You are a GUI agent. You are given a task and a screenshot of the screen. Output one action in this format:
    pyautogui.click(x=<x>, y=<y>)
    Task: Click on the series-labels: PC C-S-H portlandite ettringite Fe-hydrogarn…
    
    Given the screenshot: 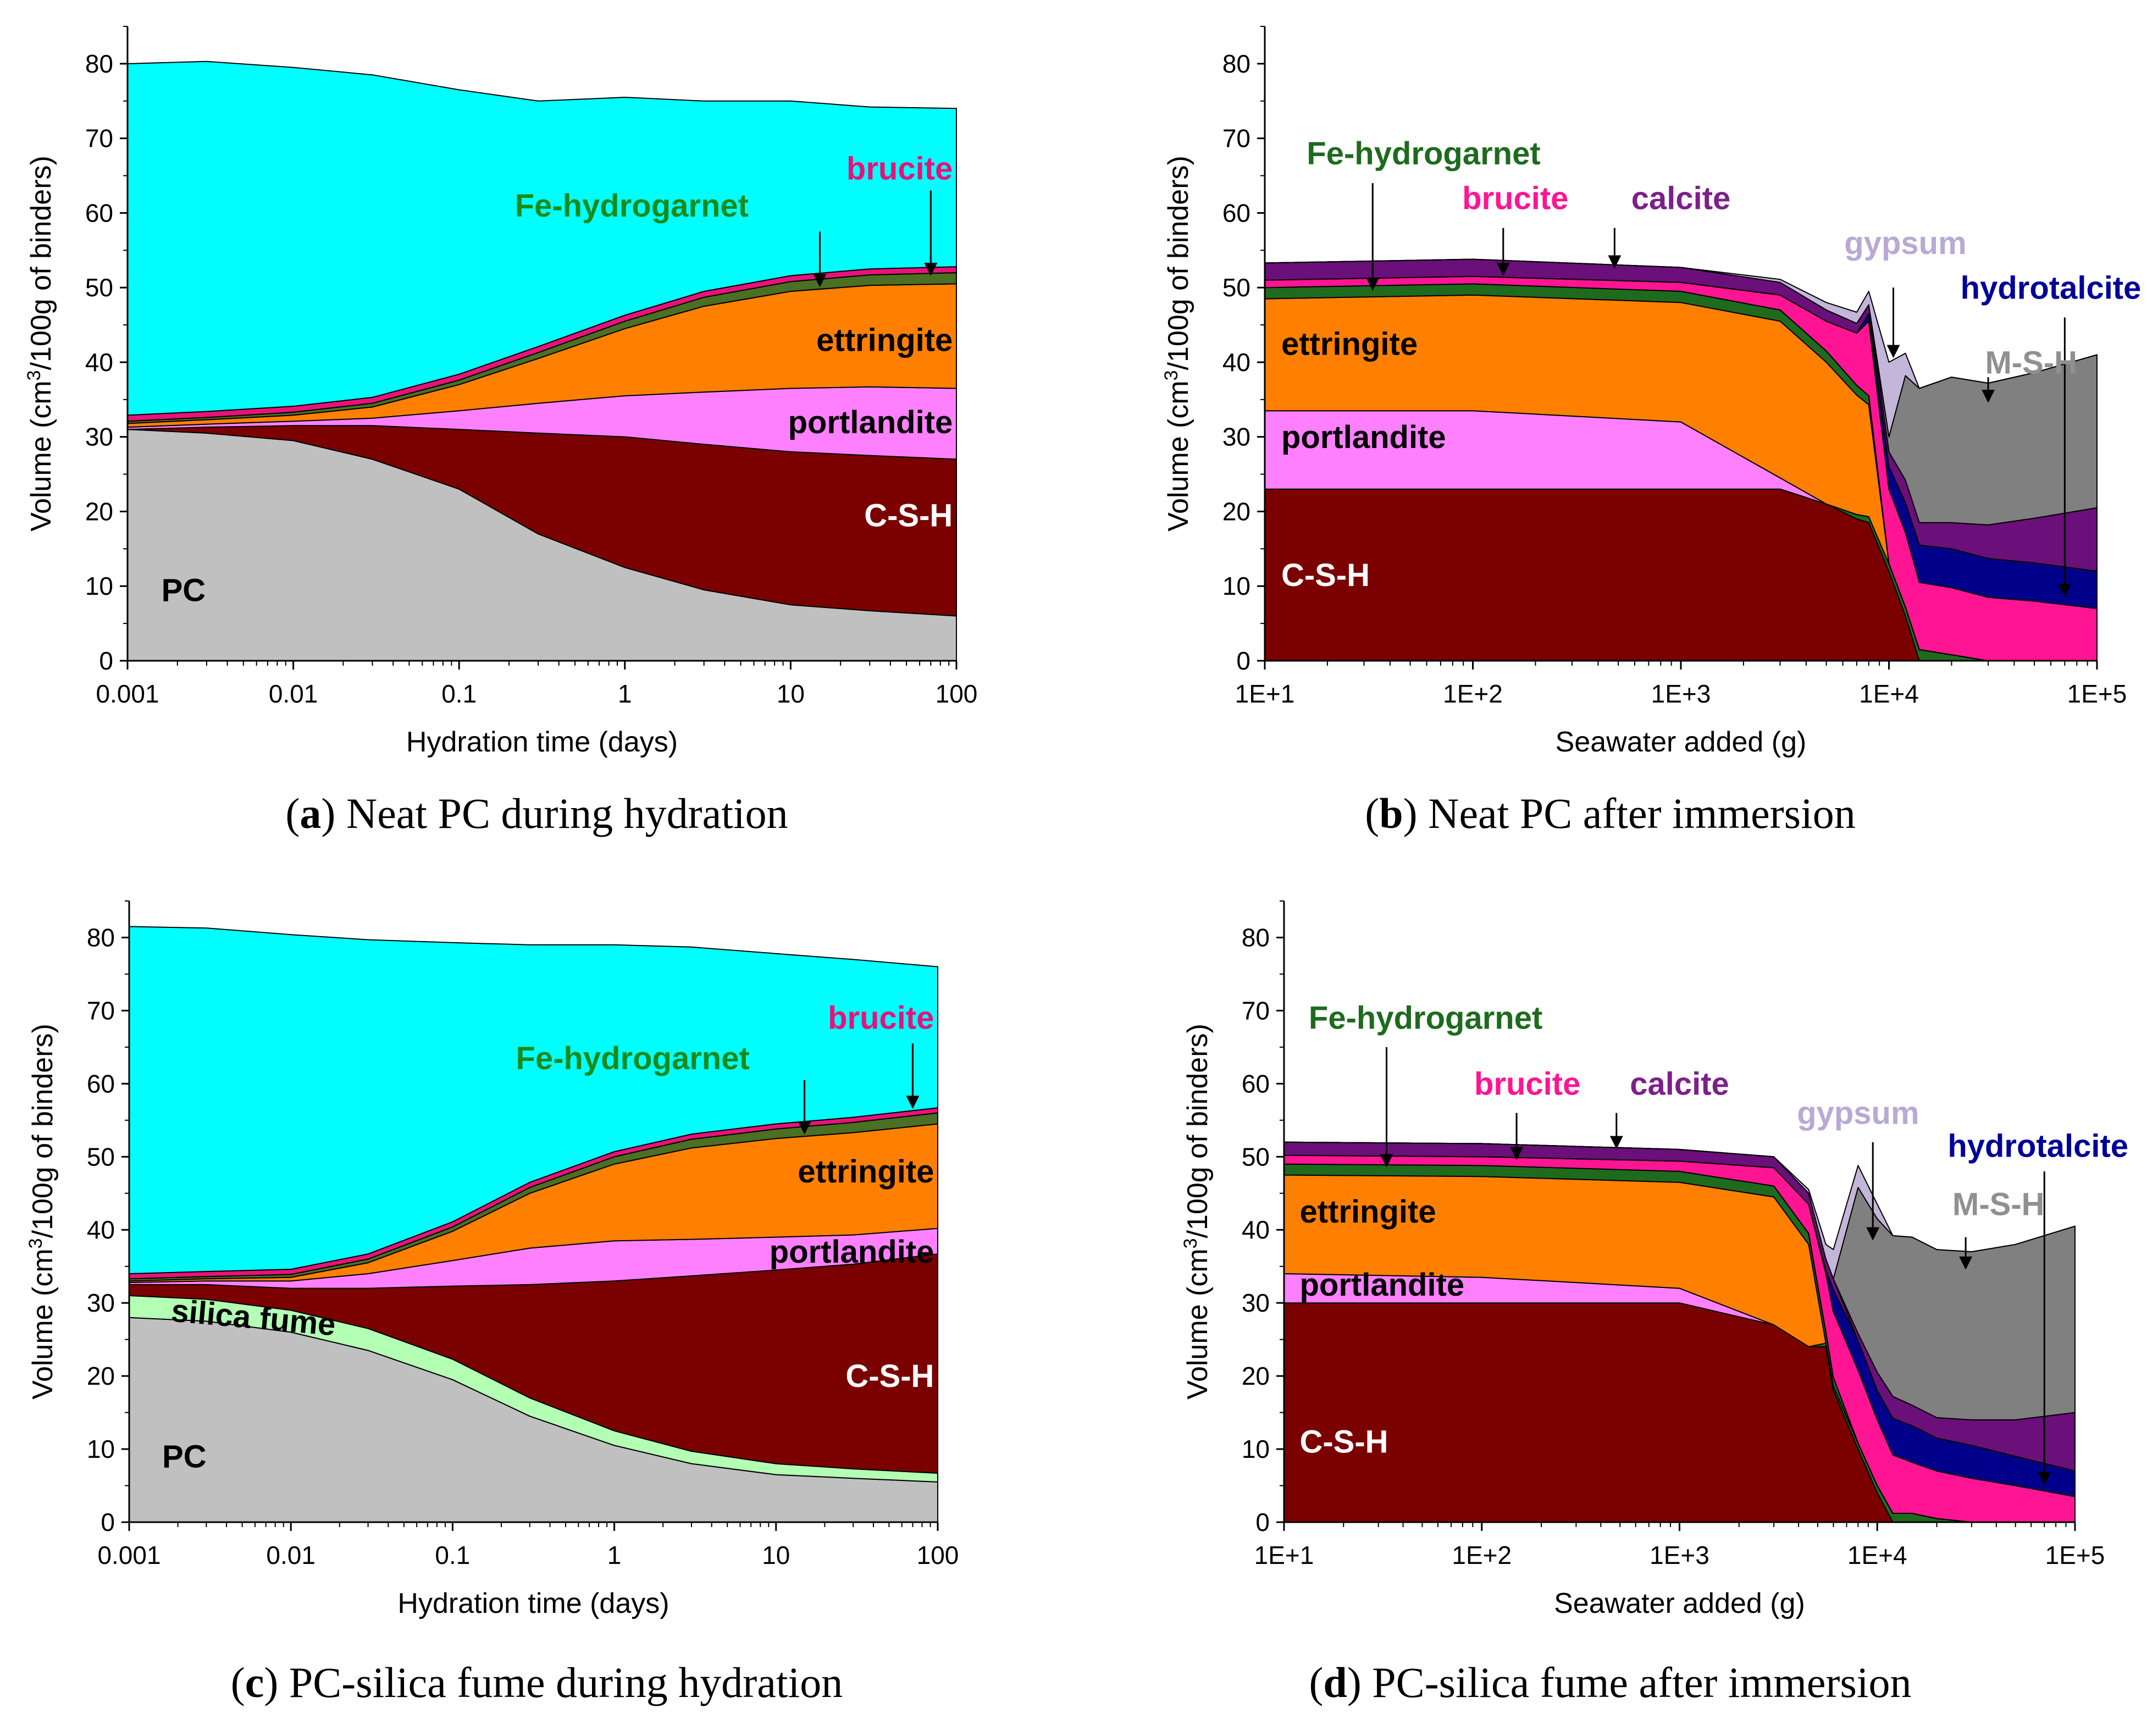 What is the action you would take?
    pyautogui.click(x=557, y=379)
    